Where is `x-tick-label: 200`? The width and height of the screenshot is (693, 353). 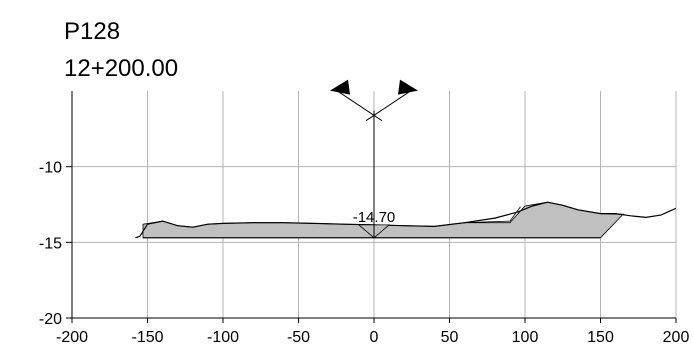
x-tick-label: 200 is located at coordinates (676, 337).